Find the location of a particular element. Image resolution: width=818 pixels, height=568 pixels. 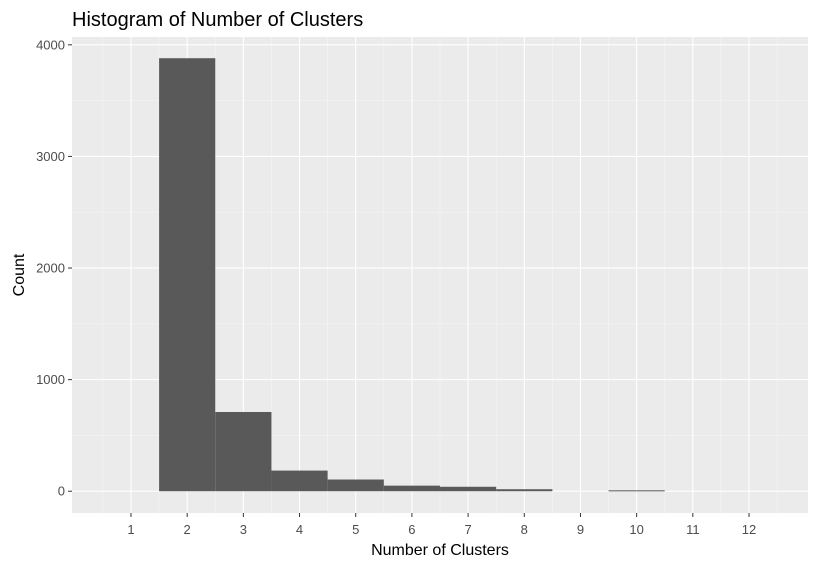

x-tick-label: 9 is located at coordinates (580, 529).